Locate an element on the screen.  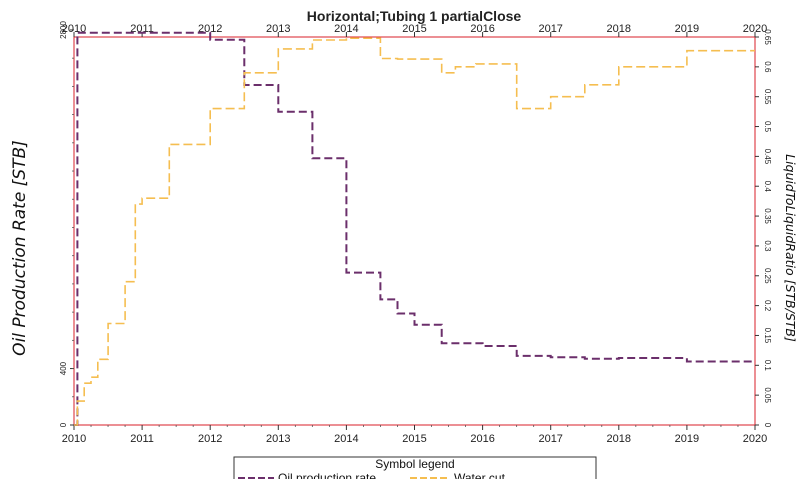
y-right-tick-label: 0.25 is located at coordinates (767, 276).